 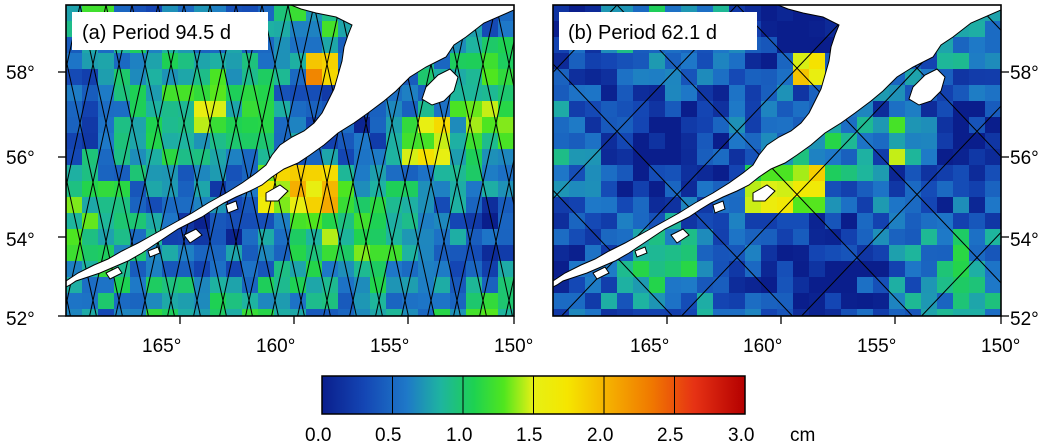 What do you see at coordinates (1024, 240) in the screenshot?
I see `lat-label-right-54: 54°` at bounding box center [1024, 240].